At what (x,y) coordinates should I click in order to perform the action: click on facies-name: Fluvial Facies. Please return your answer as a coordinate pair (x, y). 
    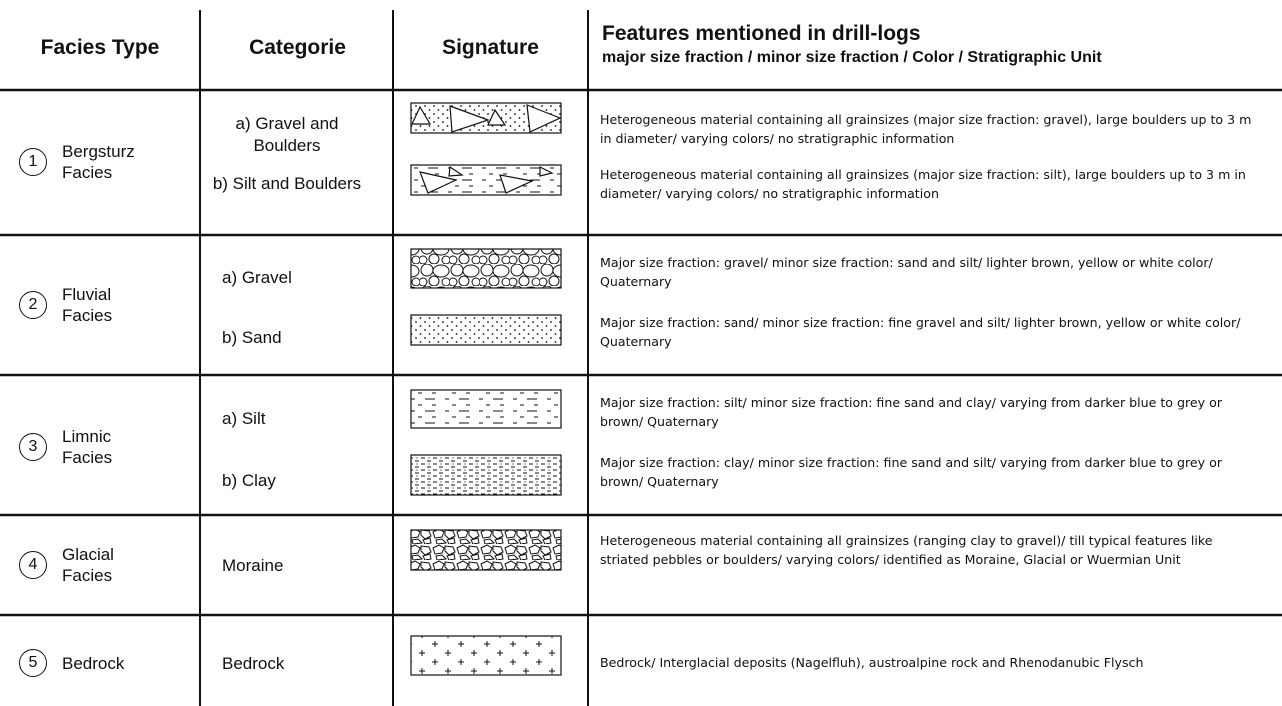
    Looking at the image, I should click on (87, 305).